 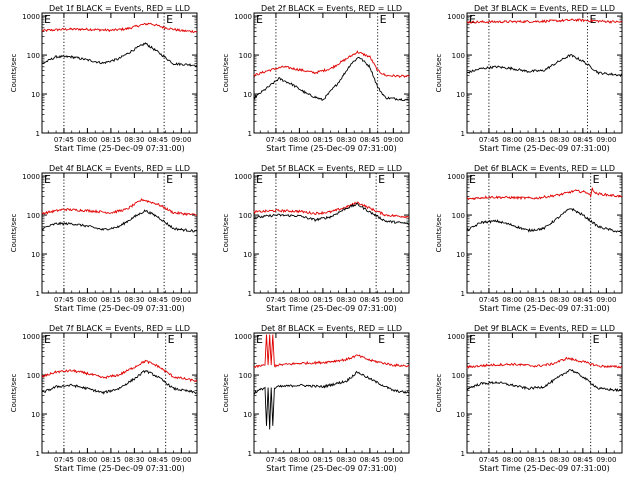 What do you see at coordinates (331, 328) in the screenshot?
I see `plot-title: Det 8f BLACK = Events, RED = LLD` at bounding box center [331, 328].